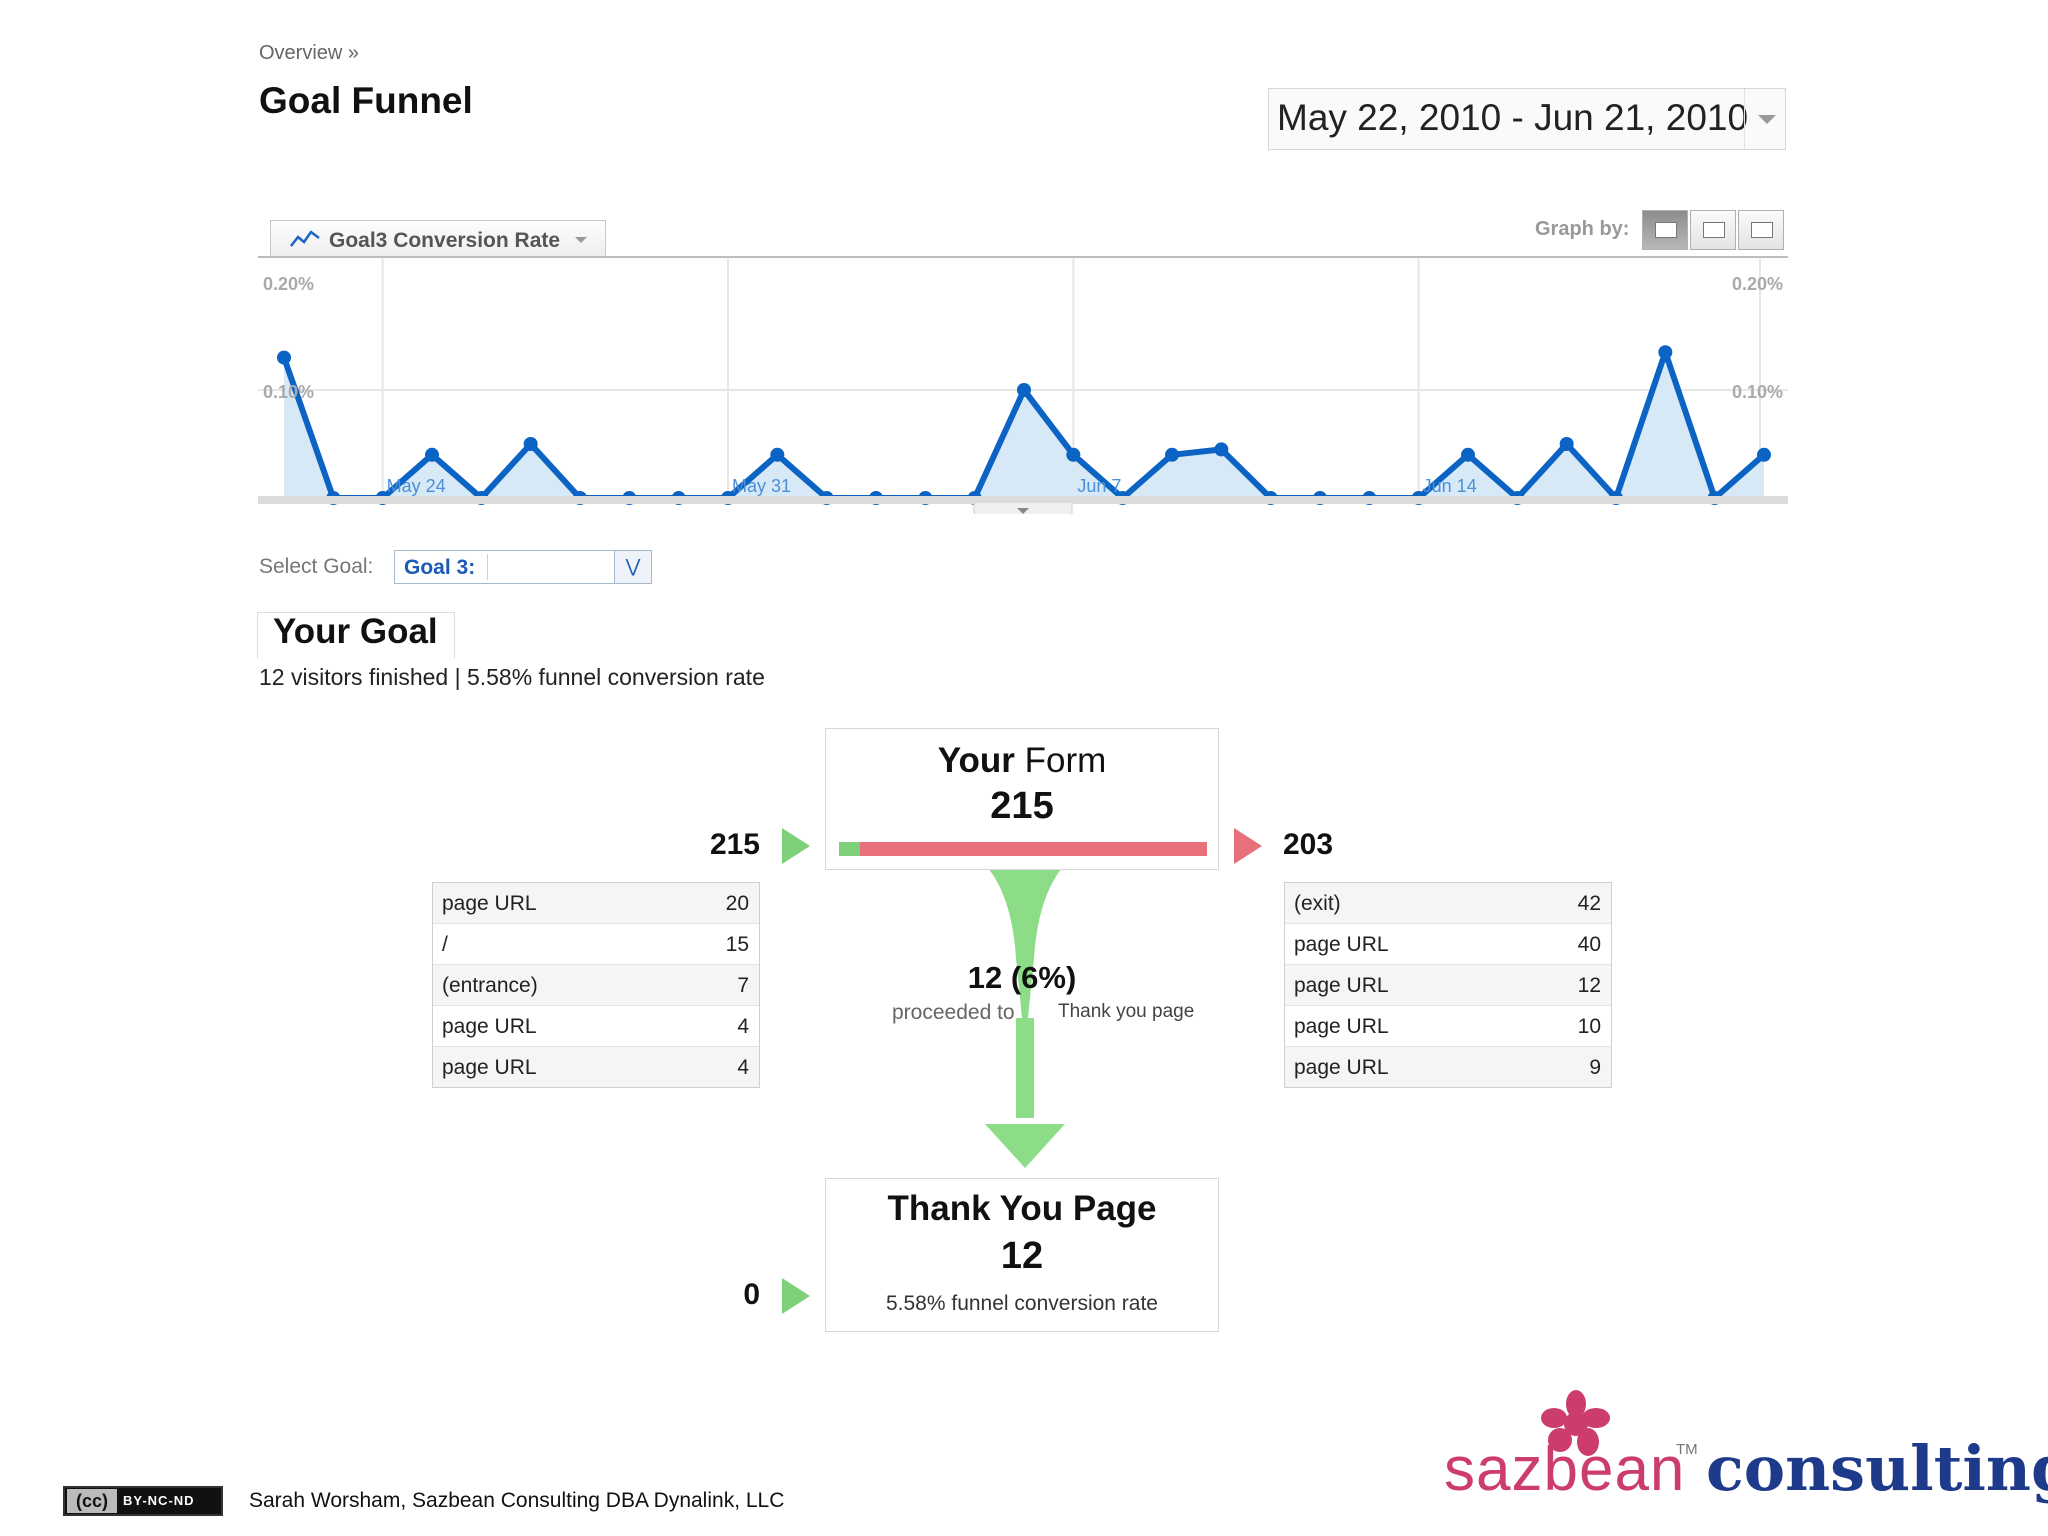 This screenshot has height=1536, width=2048. What do you see at coordinates (1589, 986) in the screenshot?
I see `exit-destination-value: 12` at bounding box center [1589, 986].